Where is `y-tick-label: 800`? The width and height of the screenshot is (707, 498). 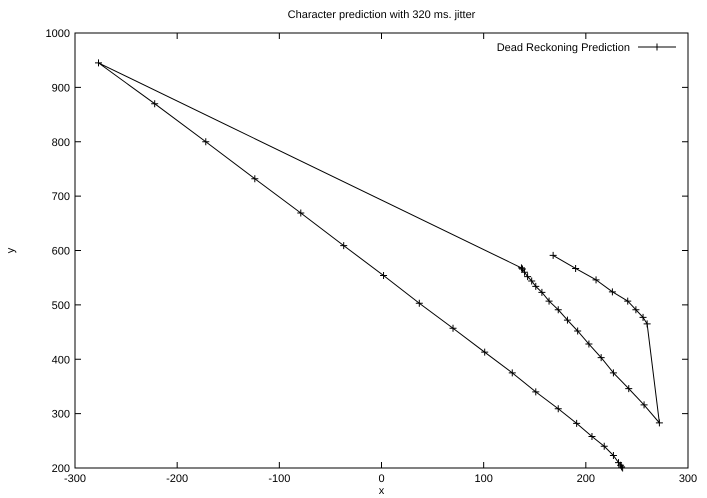
y-tick-label: 800 is located at coordinates (61, 142).